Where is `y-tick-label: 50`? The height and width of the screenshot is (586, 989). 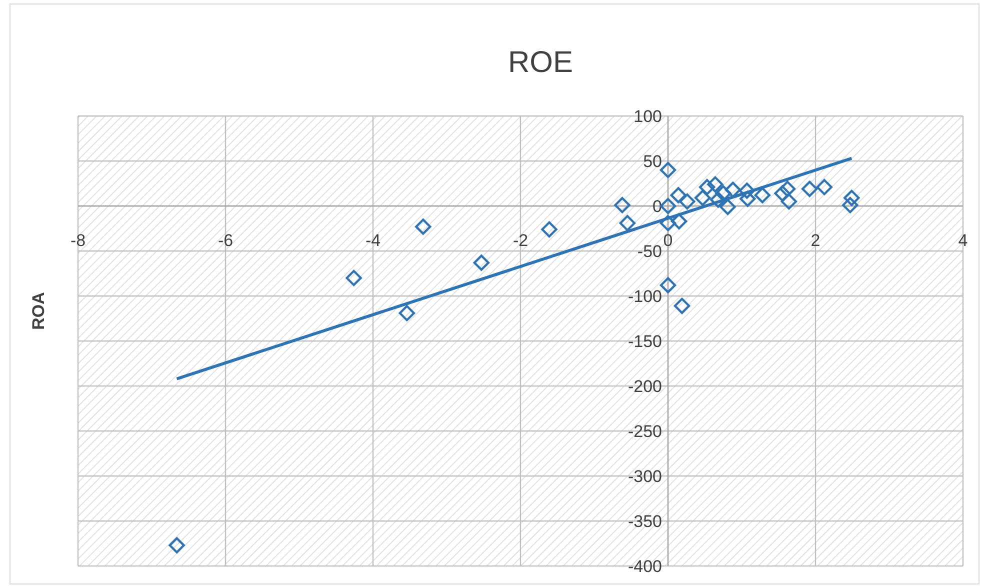
y-tick-label: 50 is located at coordinates (652, 161).